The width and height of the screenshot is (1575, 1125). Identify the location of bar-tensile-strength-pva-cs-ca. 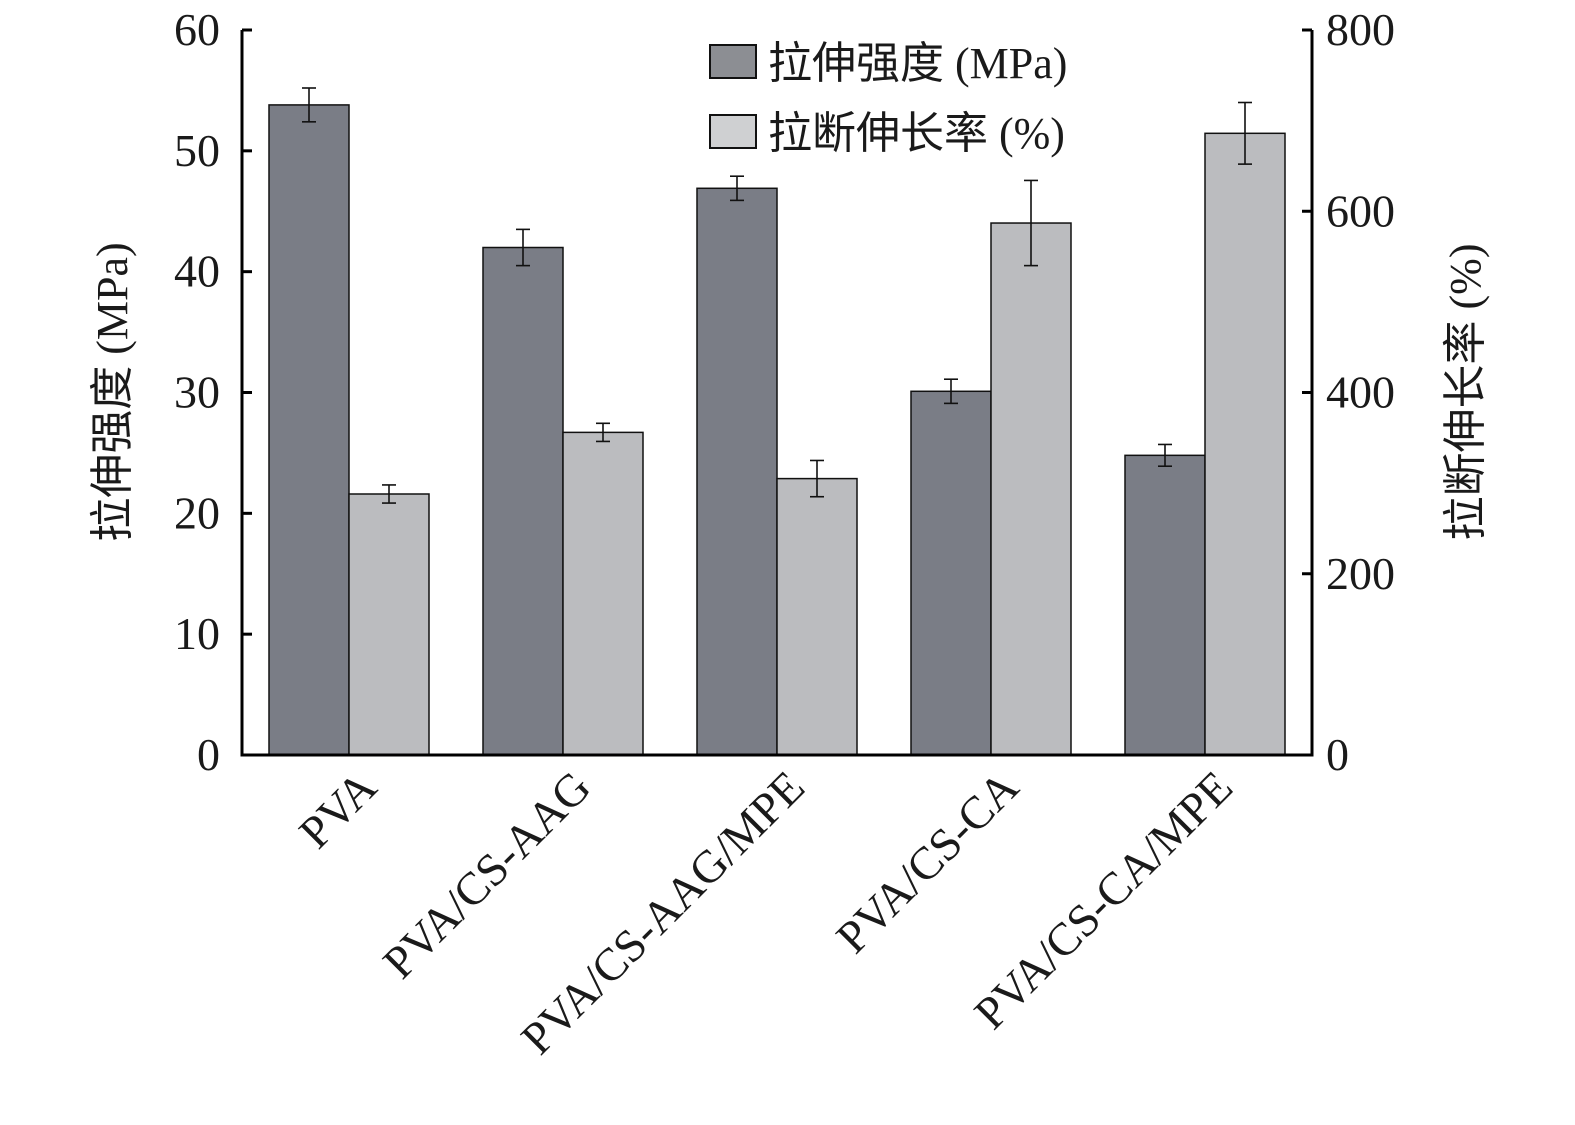
(951, 573).